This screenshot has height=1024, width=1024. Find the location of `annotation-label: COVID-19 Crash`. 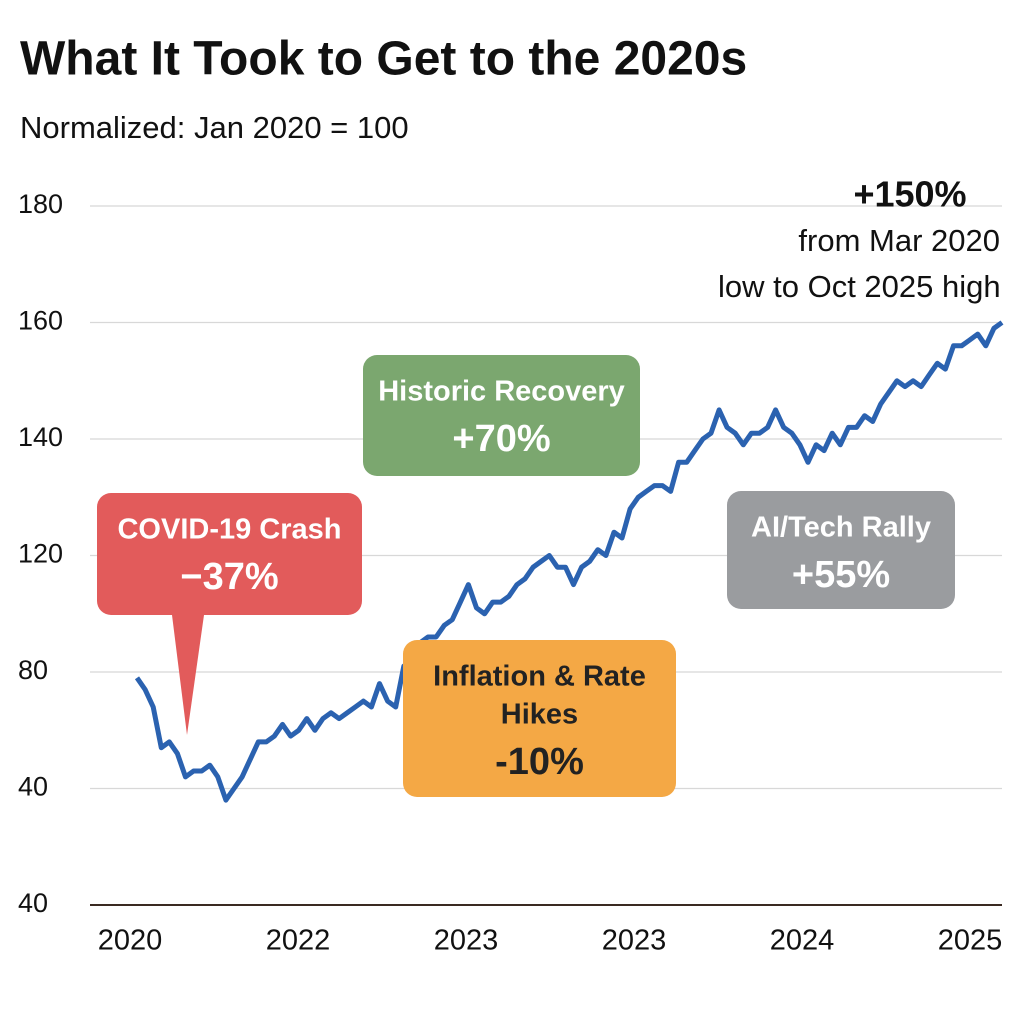

annotation-label: COVID-19 Crash is located at coordinates (229, 530).